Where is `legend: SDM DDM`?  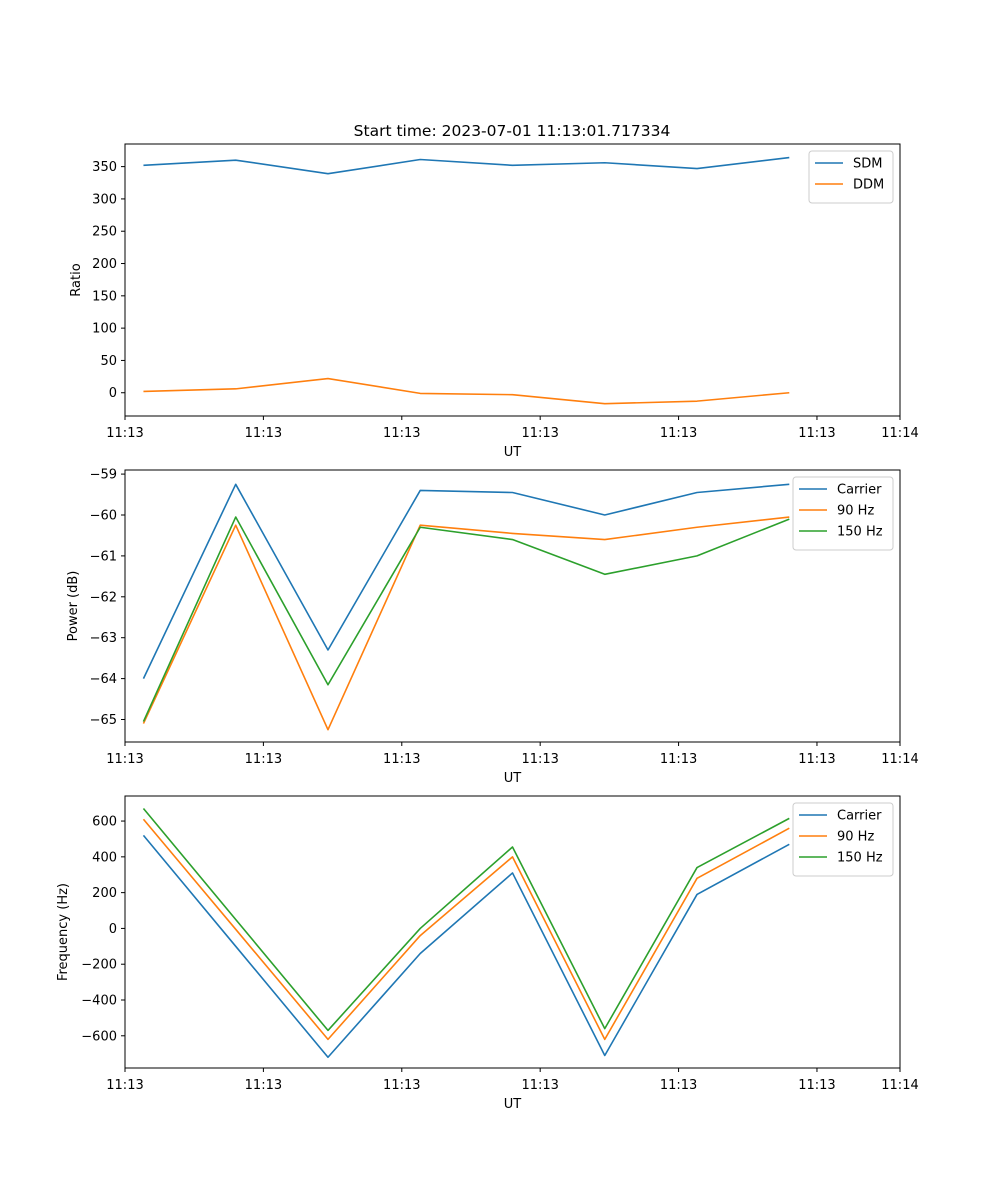
legend: SDM DDM is located at coordinates (851, 177).